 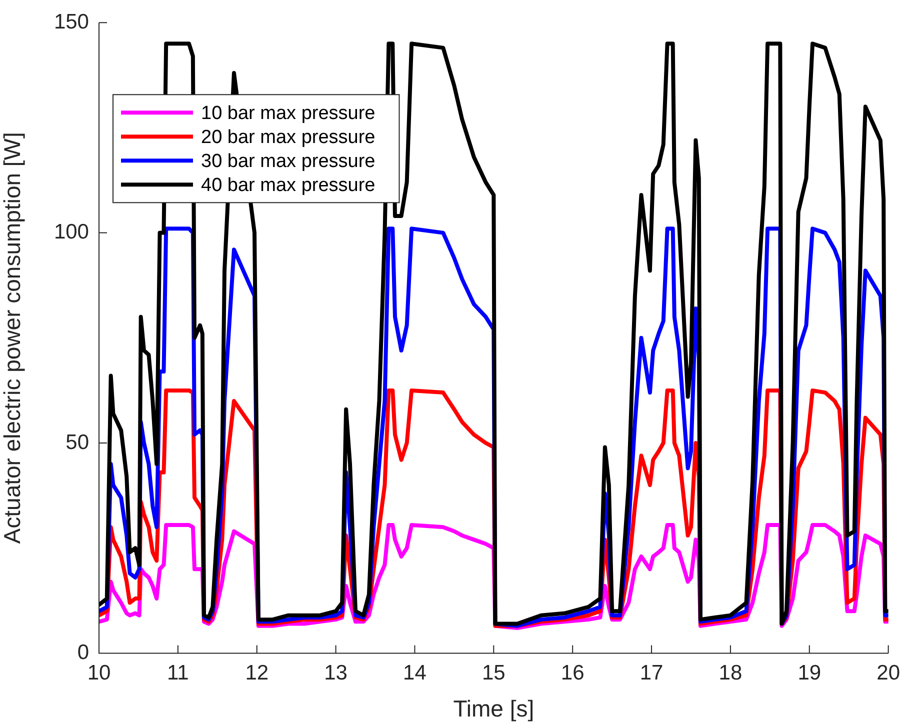 I want to click on y-tick-label: 100, so click(x=71, y=232).